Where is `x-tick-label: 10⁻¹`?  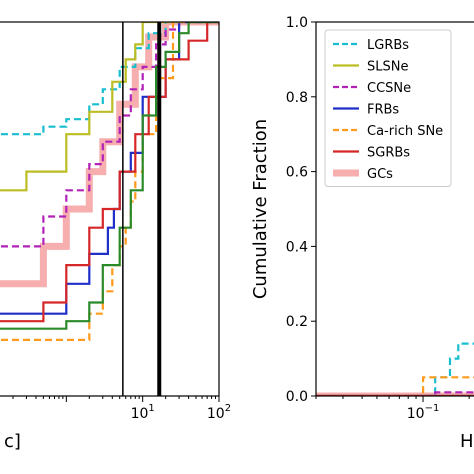 x-tick-label: 10⁻¹ is located at coordinates (423, 412).